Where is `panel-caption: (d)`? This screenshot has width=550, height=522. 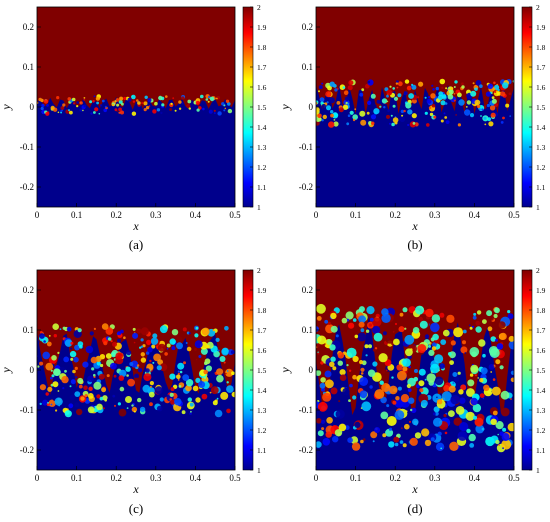
panel-caption: (d) is located at coordinates (414, 508).